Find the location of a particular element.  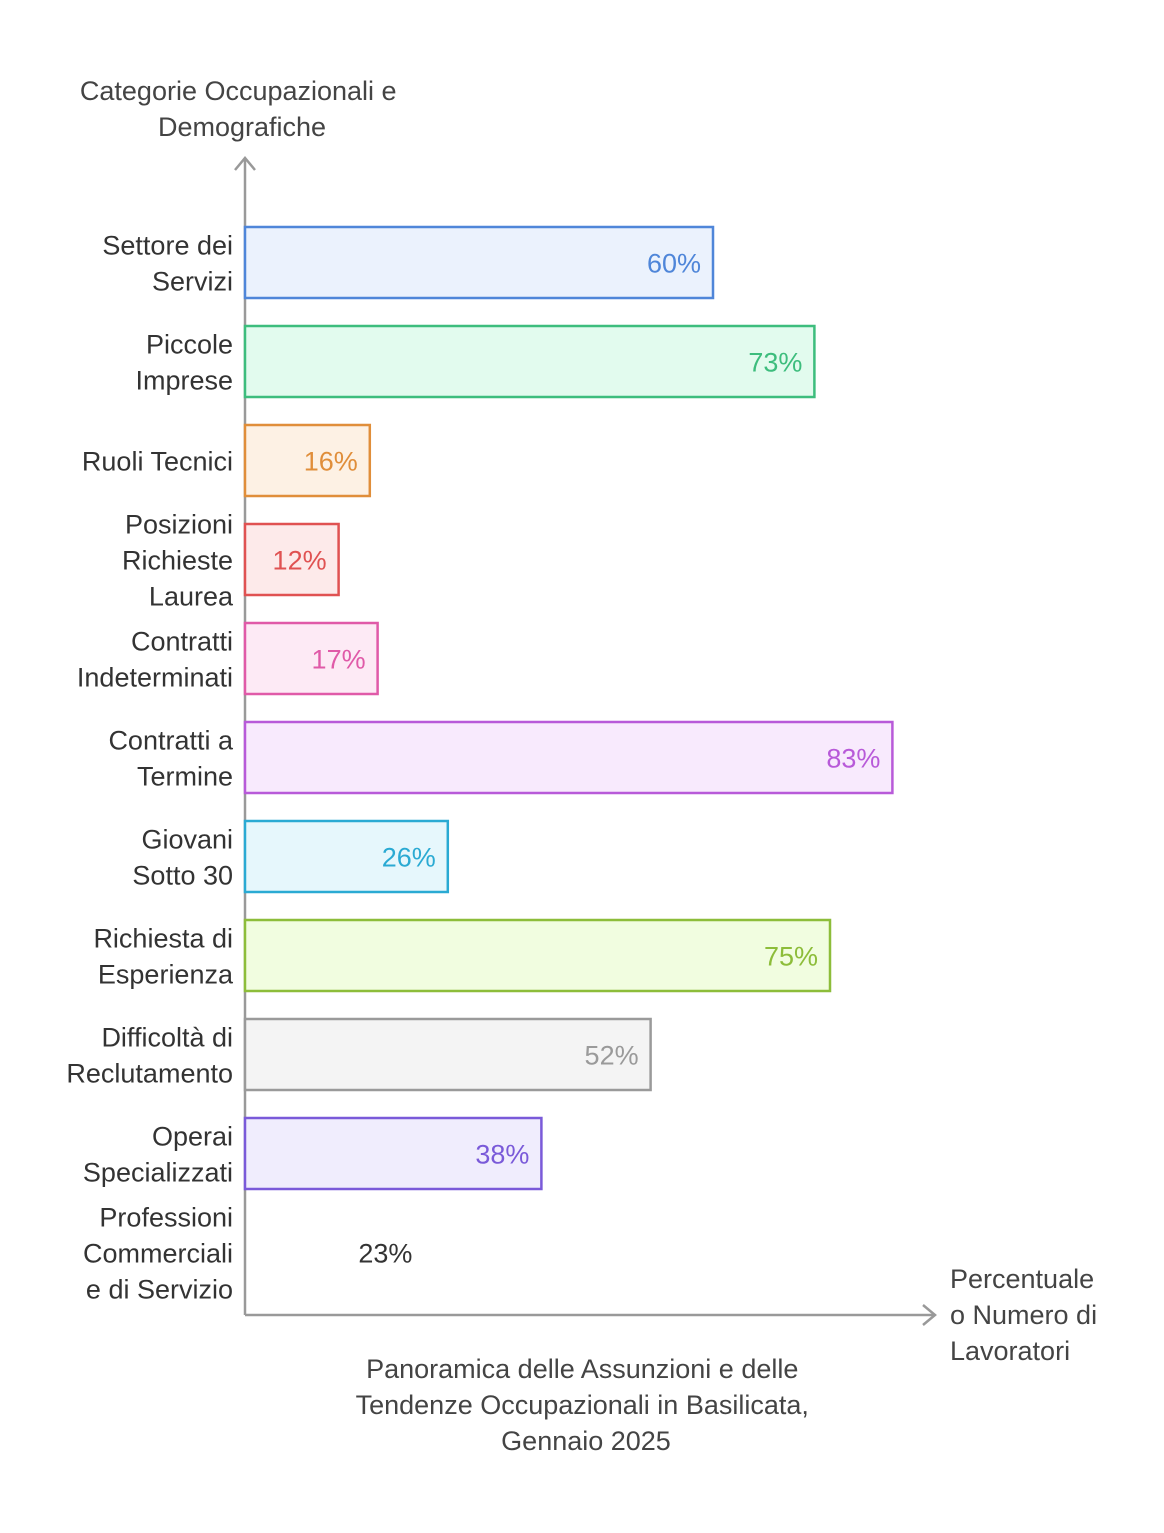

category-label: Ruoli Tecnici is located at coordinates (157, 462).